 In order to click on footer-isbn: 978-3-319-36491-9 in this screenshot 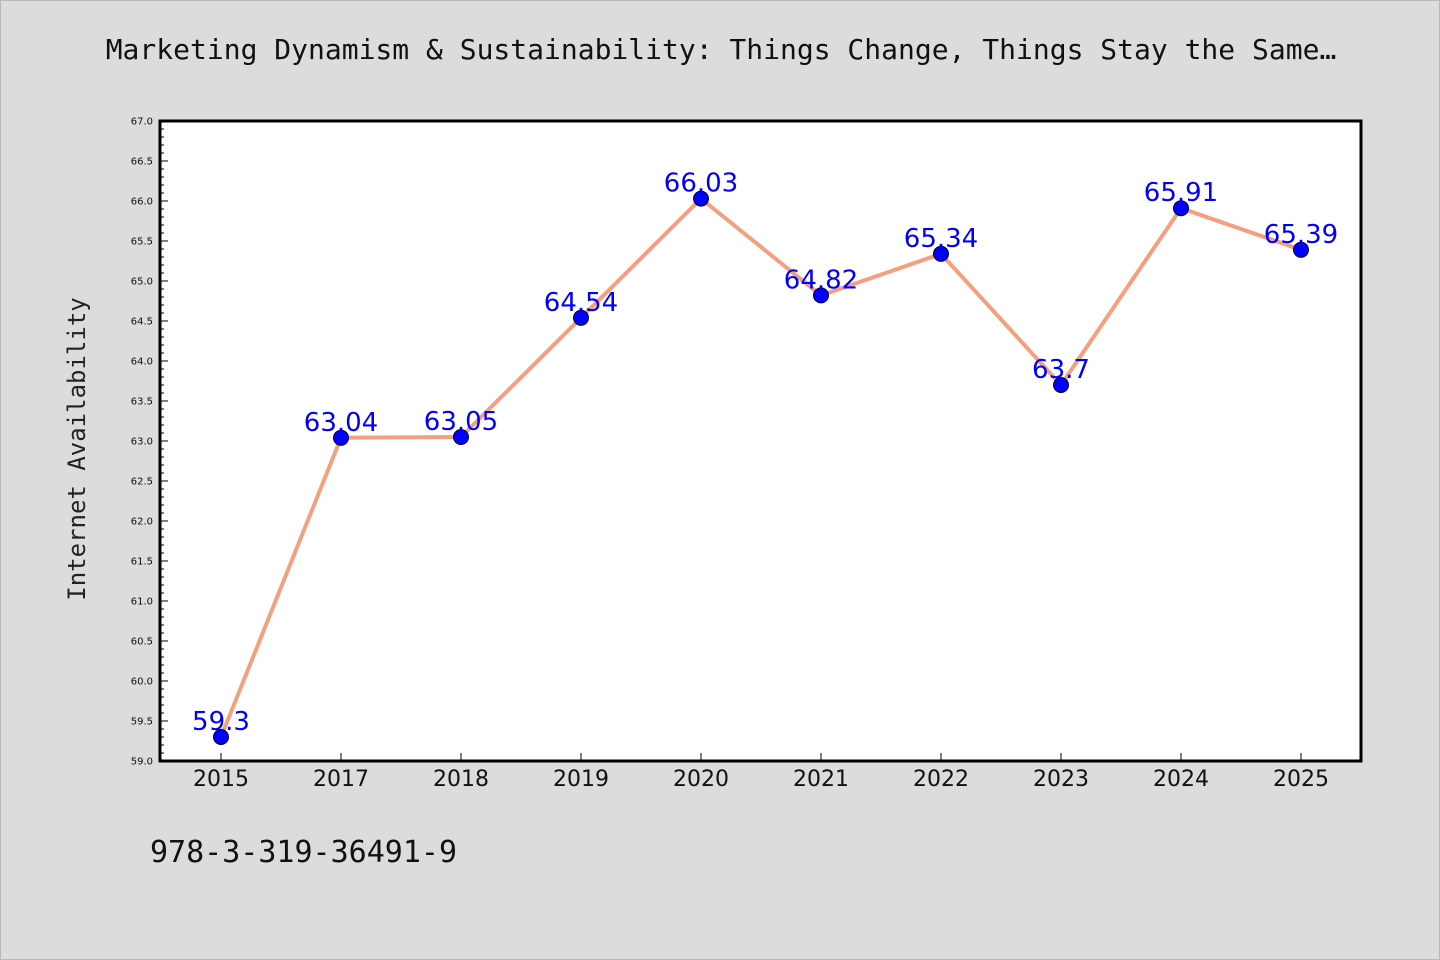, I will do `click(304, 852)`.